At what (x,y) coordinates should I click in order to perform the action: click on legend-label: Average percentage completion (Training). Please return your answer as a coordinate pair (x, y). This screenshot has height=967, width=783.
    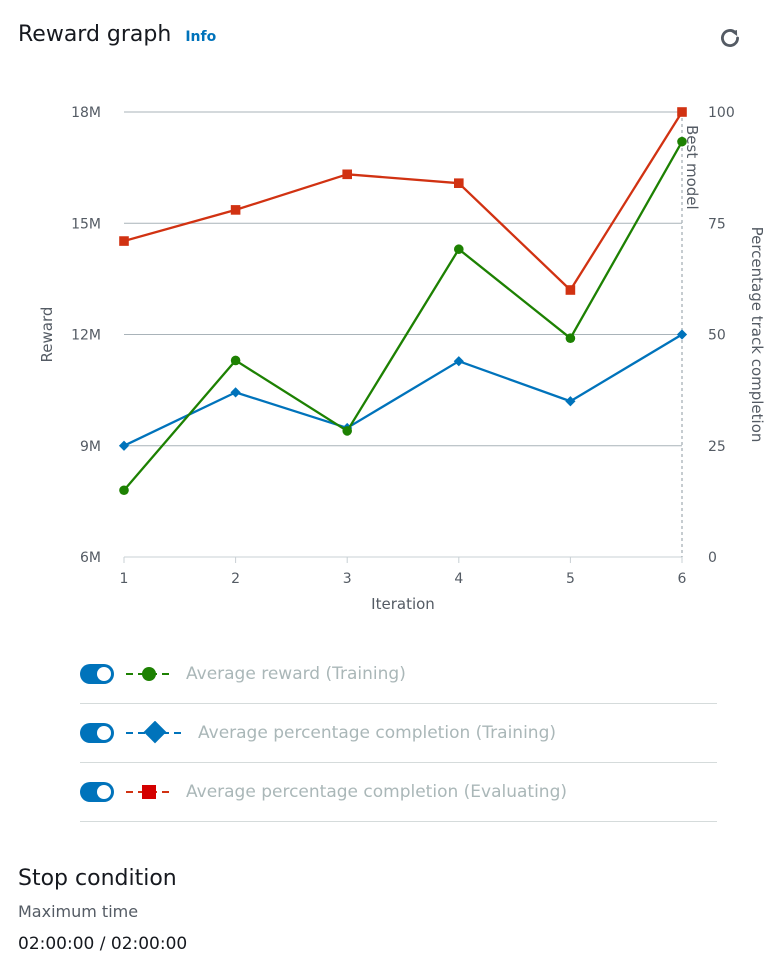
    Looking at the image, I should click on (377, 733).